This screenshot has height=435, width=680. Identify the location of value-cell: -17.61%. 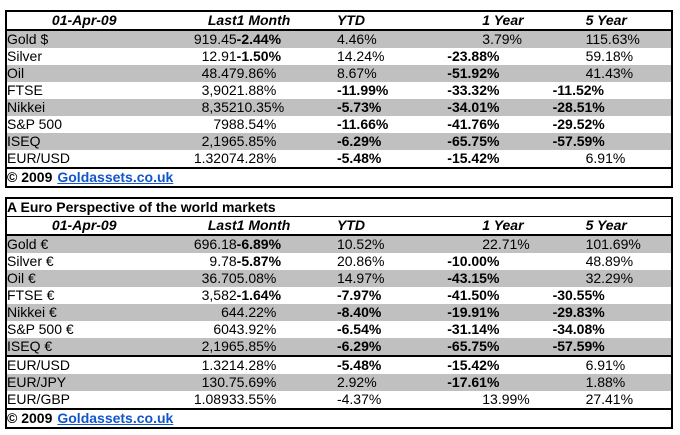
(473, 382).